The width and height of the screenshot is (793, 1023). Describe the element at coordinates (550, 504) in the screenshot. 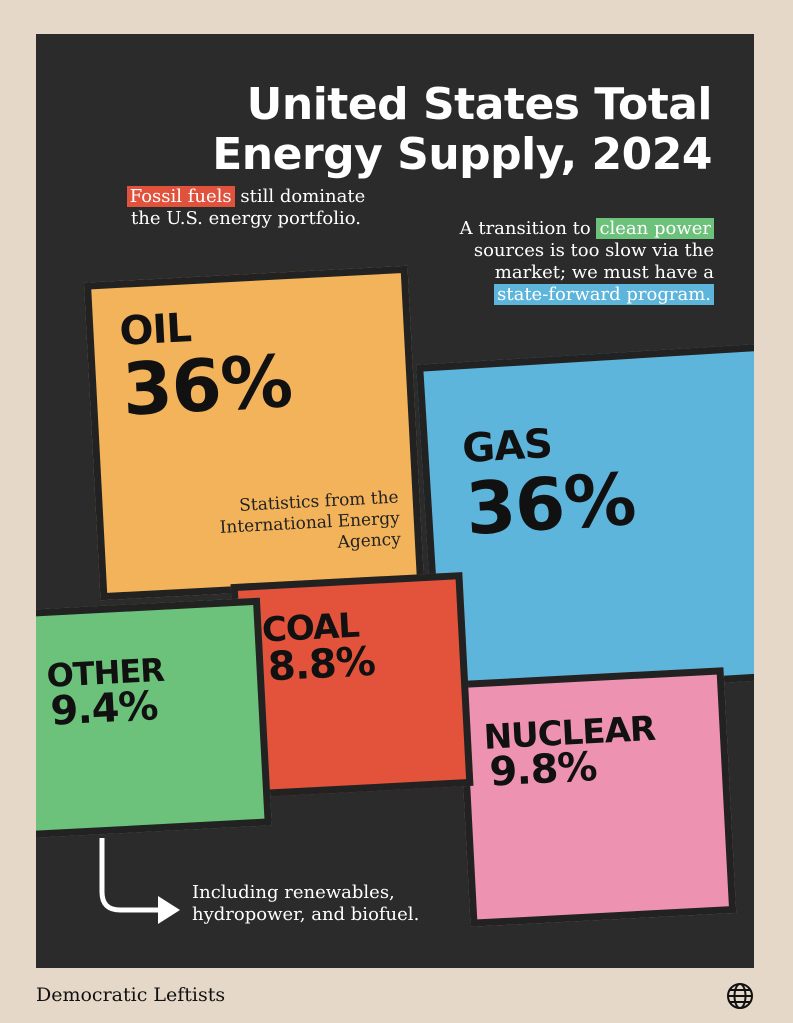

I see `gas-value: 36%` at that location.